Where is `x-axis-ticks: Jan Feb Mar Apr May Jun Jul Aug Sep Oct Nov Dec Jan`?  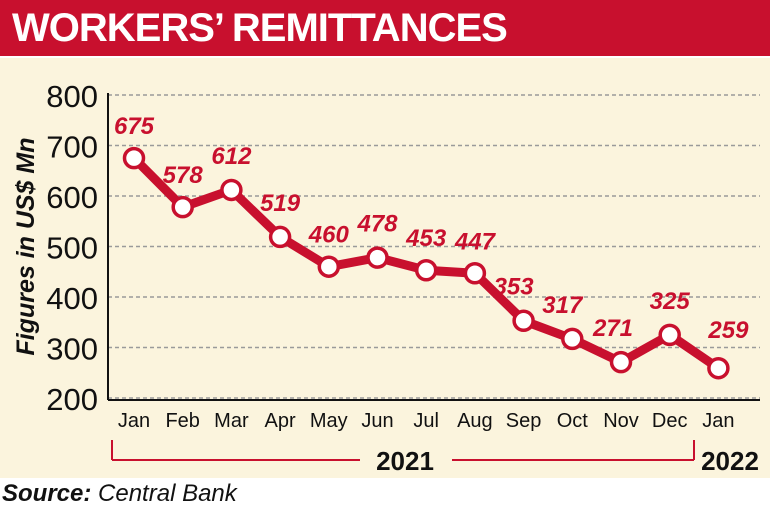 x-axis-ticks: Jan Feb Mar Apr May Jun Jul Aug Sep Oct Nov Dec Jan is located at coordinates (426, 421).